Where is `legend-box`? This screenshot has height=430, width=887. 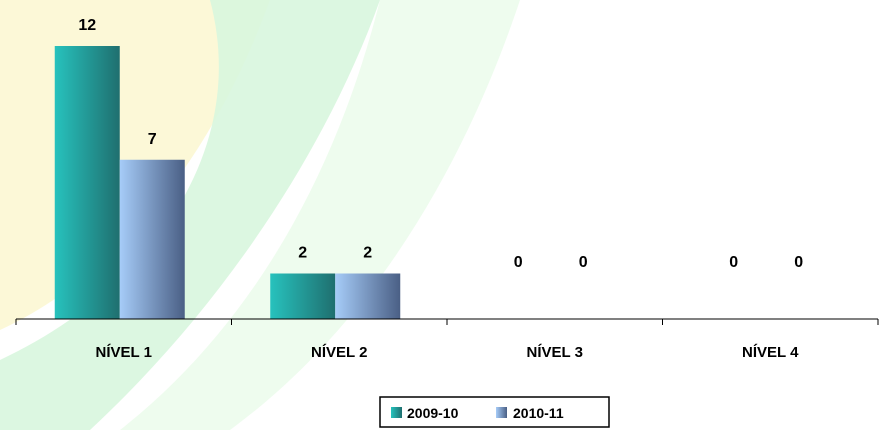 legend-box is located at coordinates (494, 412).